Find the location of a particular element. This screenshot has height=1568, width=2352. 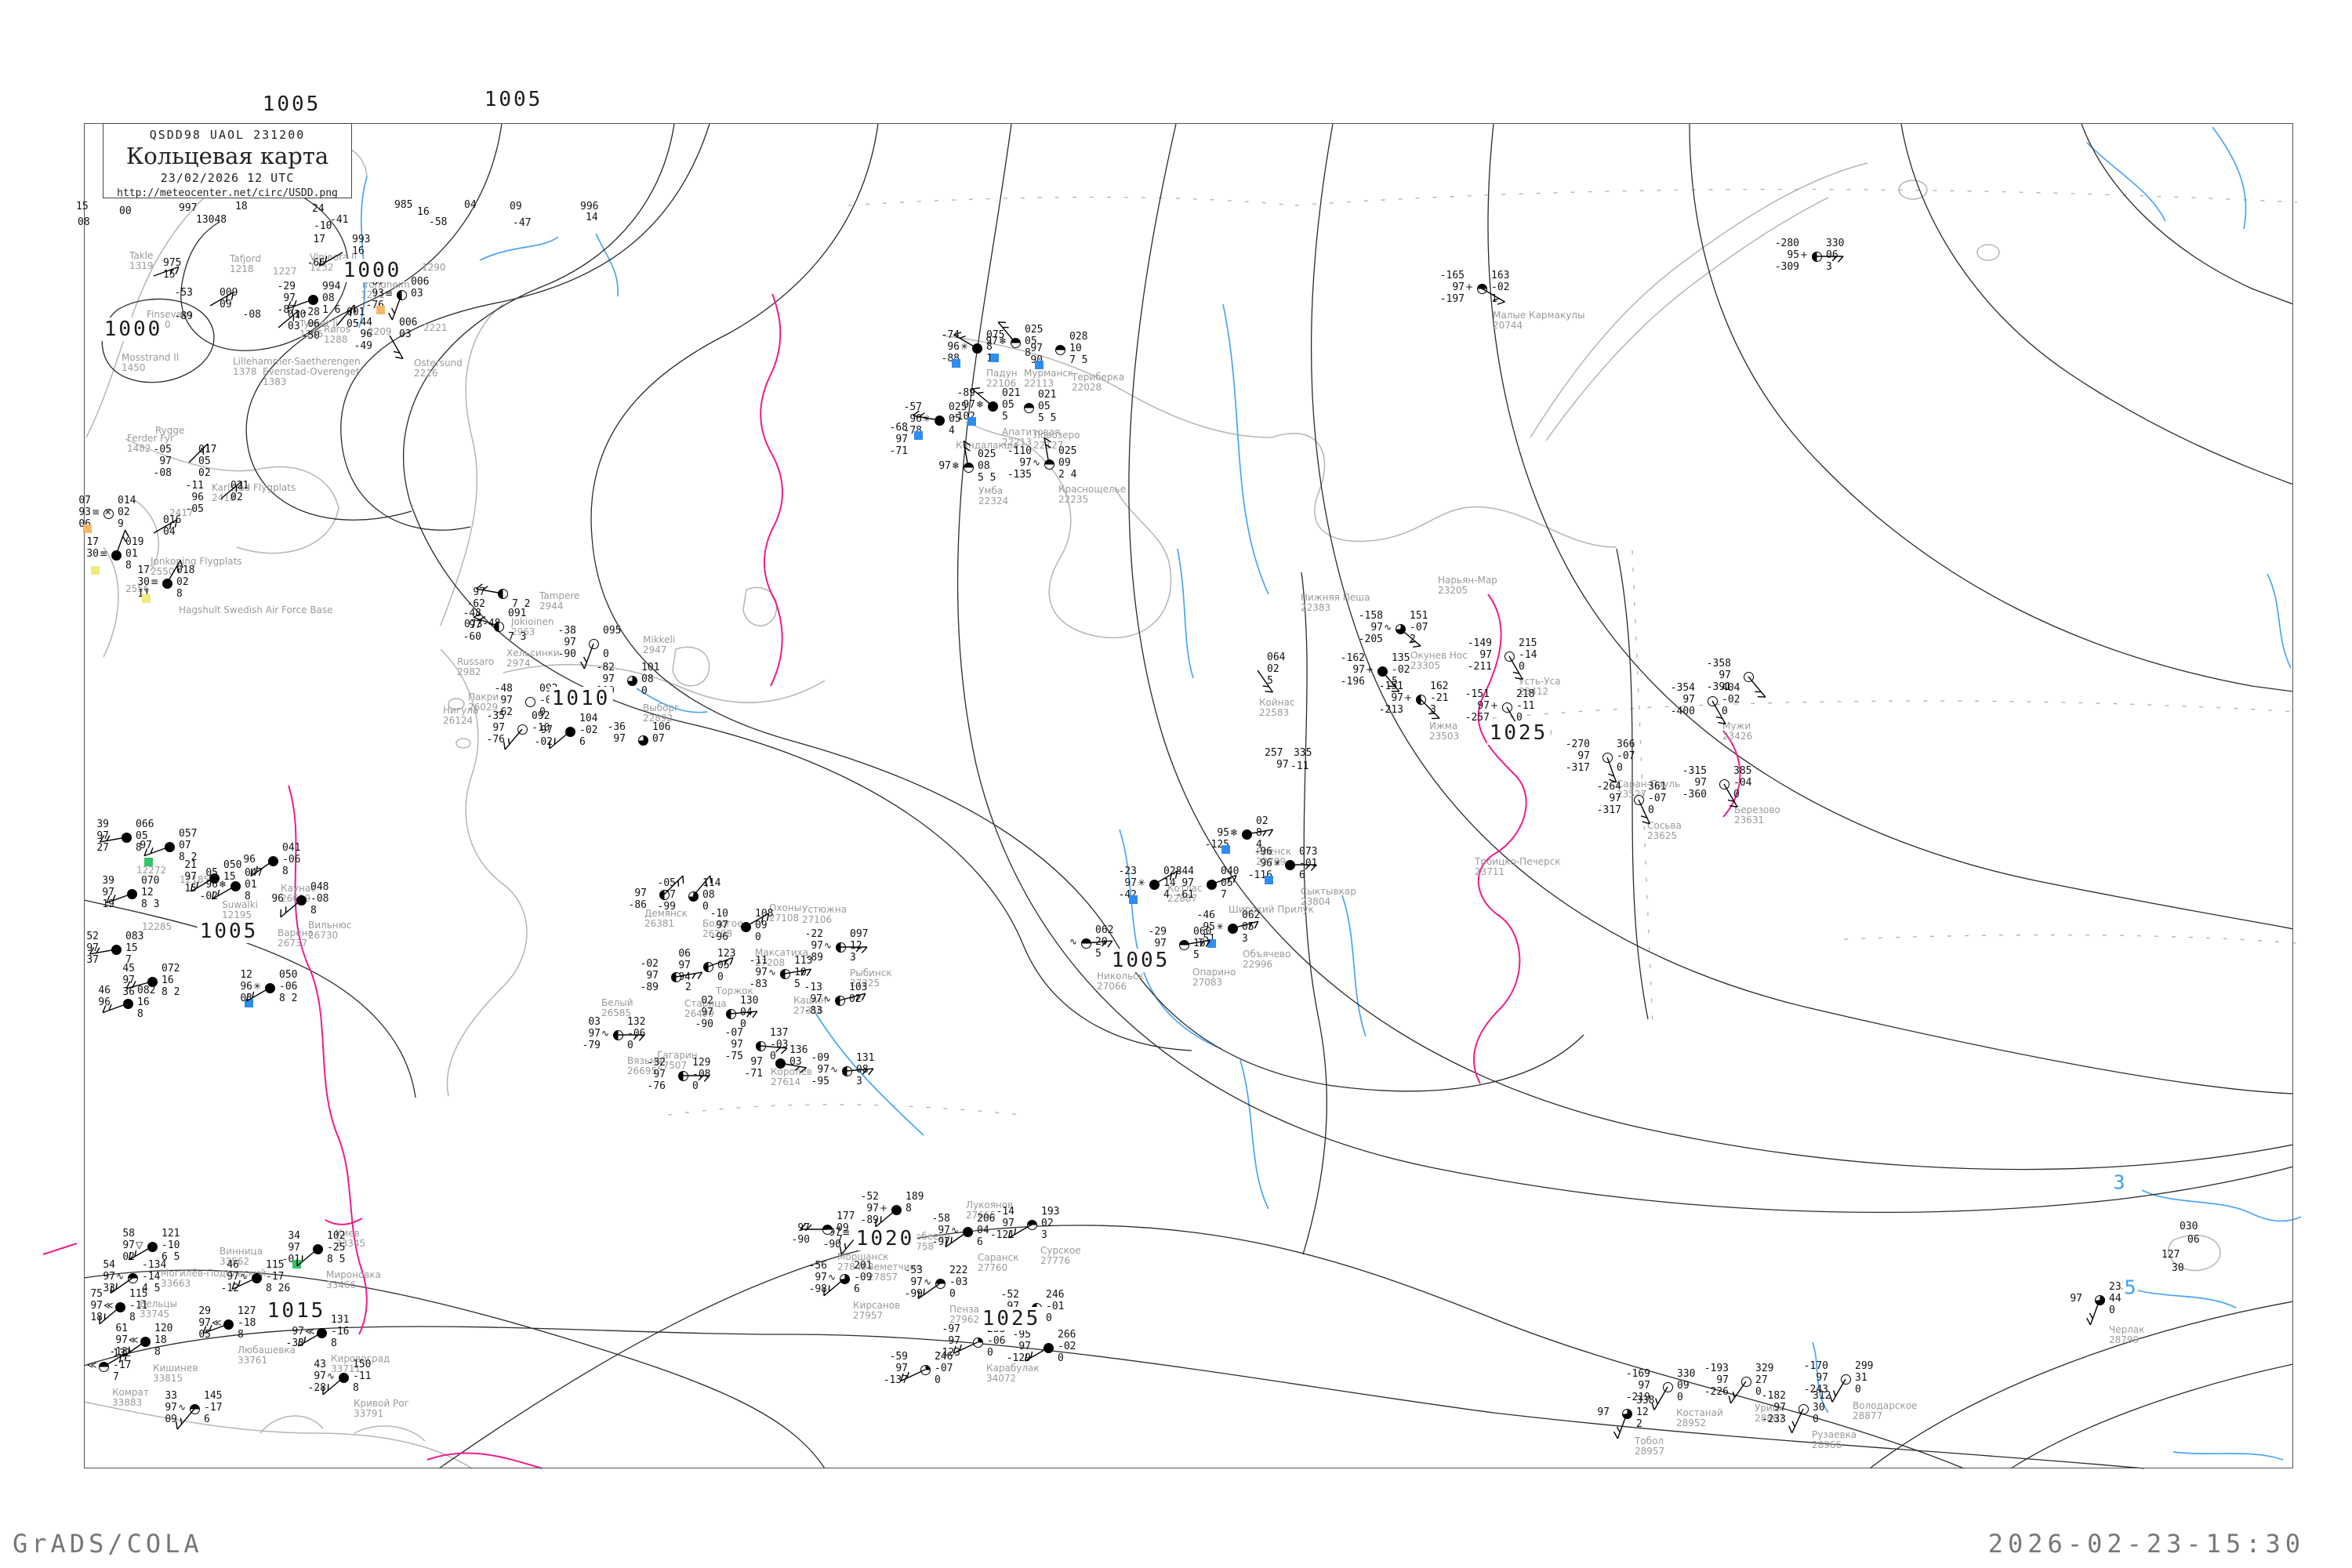

city-name: Падун is located at coordinates (1002, 373).